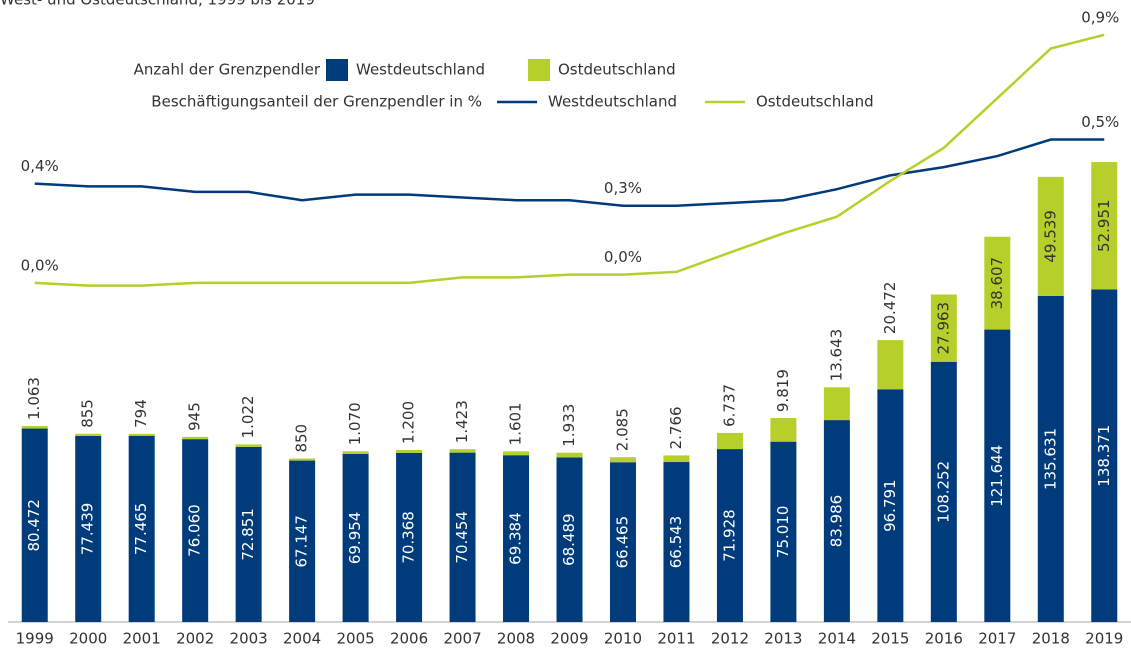 The width and height of the screenshot is (1131, 648). I want to click on data-label: 2.085, so click(622, 429).